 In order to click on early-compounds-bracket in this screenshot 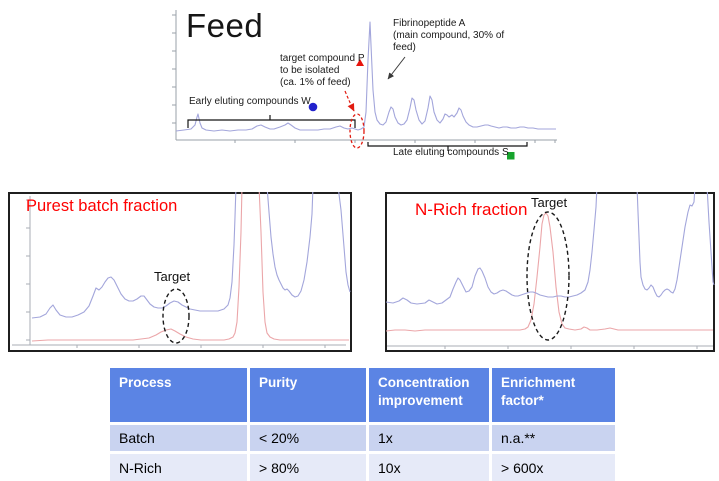, I will do `click(271, 121)`.